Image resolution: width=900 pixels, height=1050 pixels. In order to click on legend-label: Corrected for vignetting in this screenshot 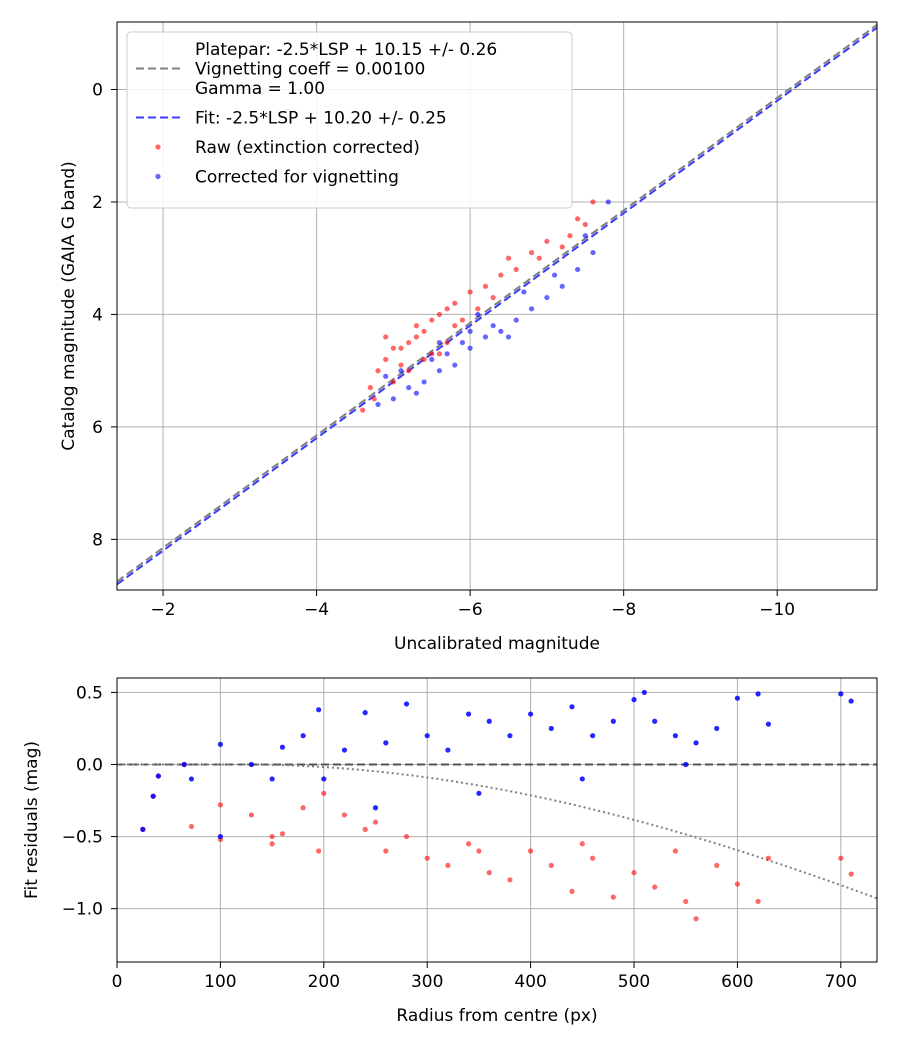, I will do `click(297, 178)`.